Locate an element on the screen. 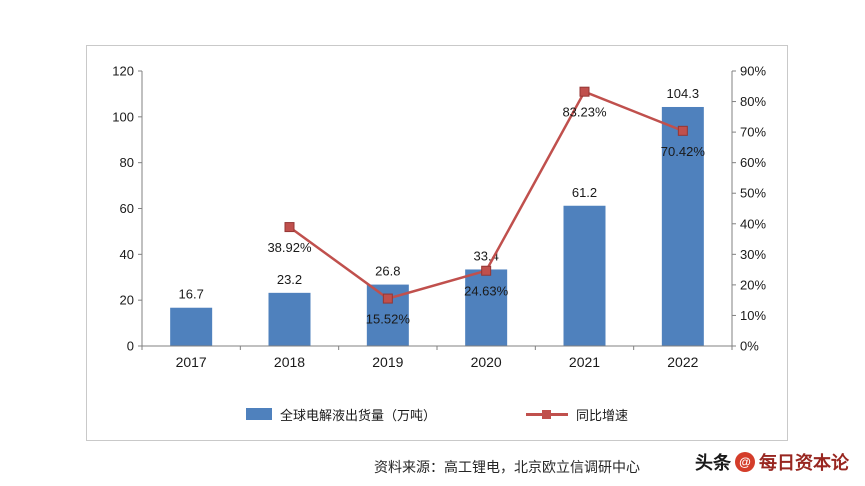 The width and height of the screenshot is (865, 486). x-tick-label-2017: 2017 is located at coordinates (191, 362).